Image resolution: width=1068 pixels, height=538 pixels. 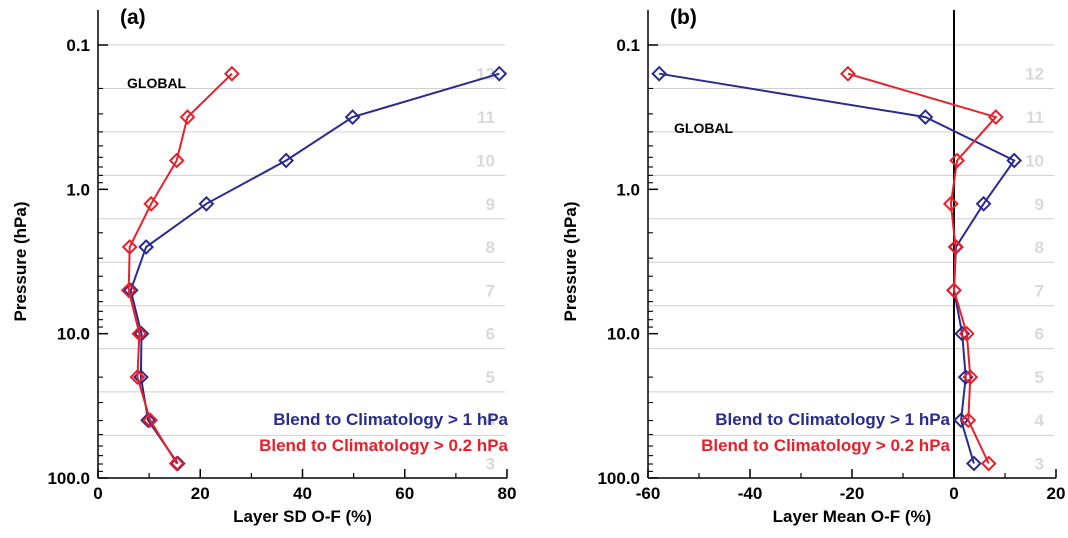 I want to click on x-tick-label: -40, so click(x=750, y=493).